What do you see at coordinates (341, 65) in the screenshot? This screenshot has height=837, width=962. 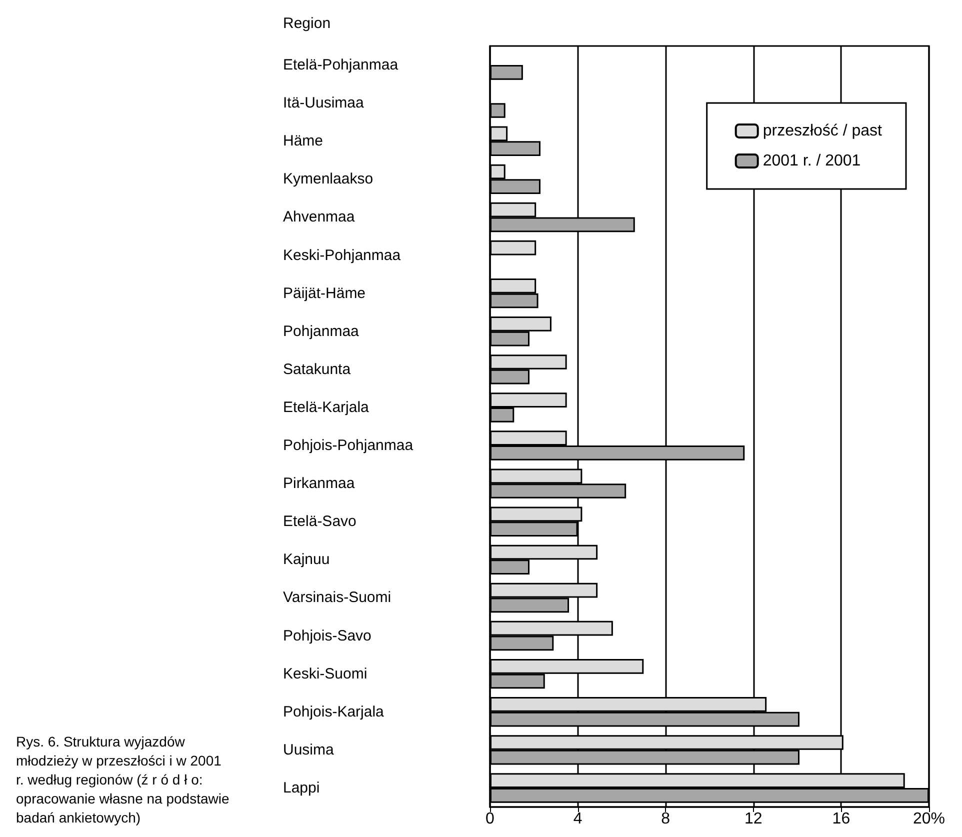 I see `y-tick-label: Etelä-Pohjanmaa` at bounding box center [341, 65].